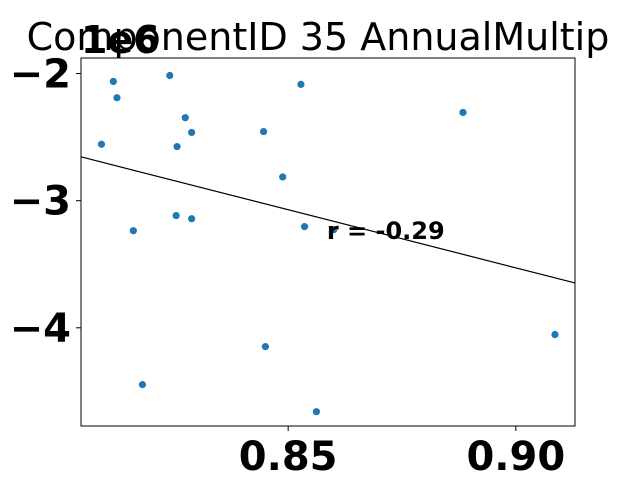 This screenshot has width=640, height=480. Describe the element at coordinates (40, 75) in the screenshot. I see `y-tick-label-1: −2` at that location.